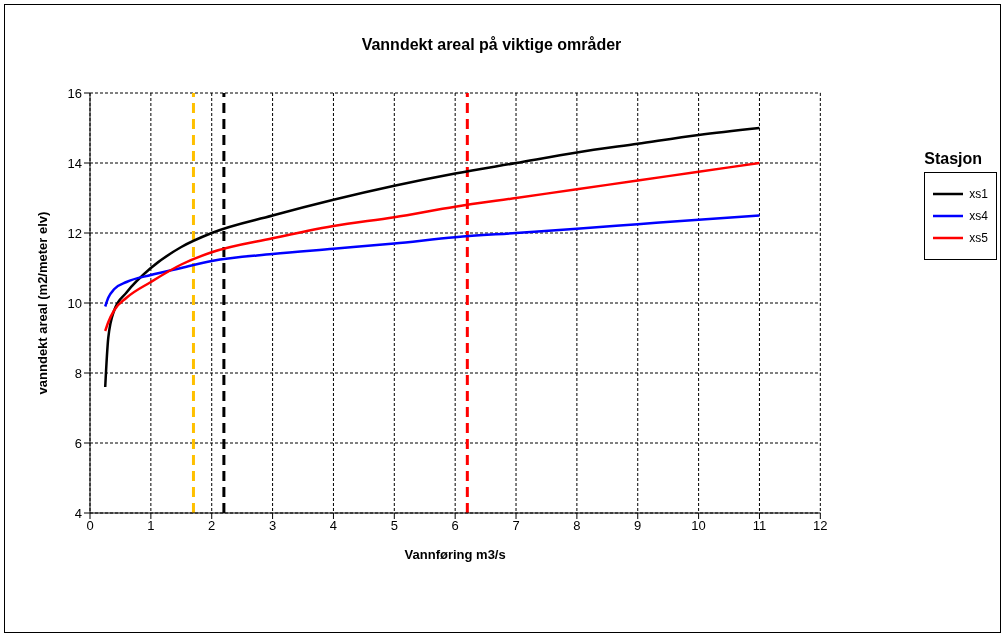 Image resolution: width=1005 pixels, height=637 pixels. What do you see at coordinates (78, 373) in the screenshot?
I see `y-tick-label: 8` at bounding box center [78, 373].